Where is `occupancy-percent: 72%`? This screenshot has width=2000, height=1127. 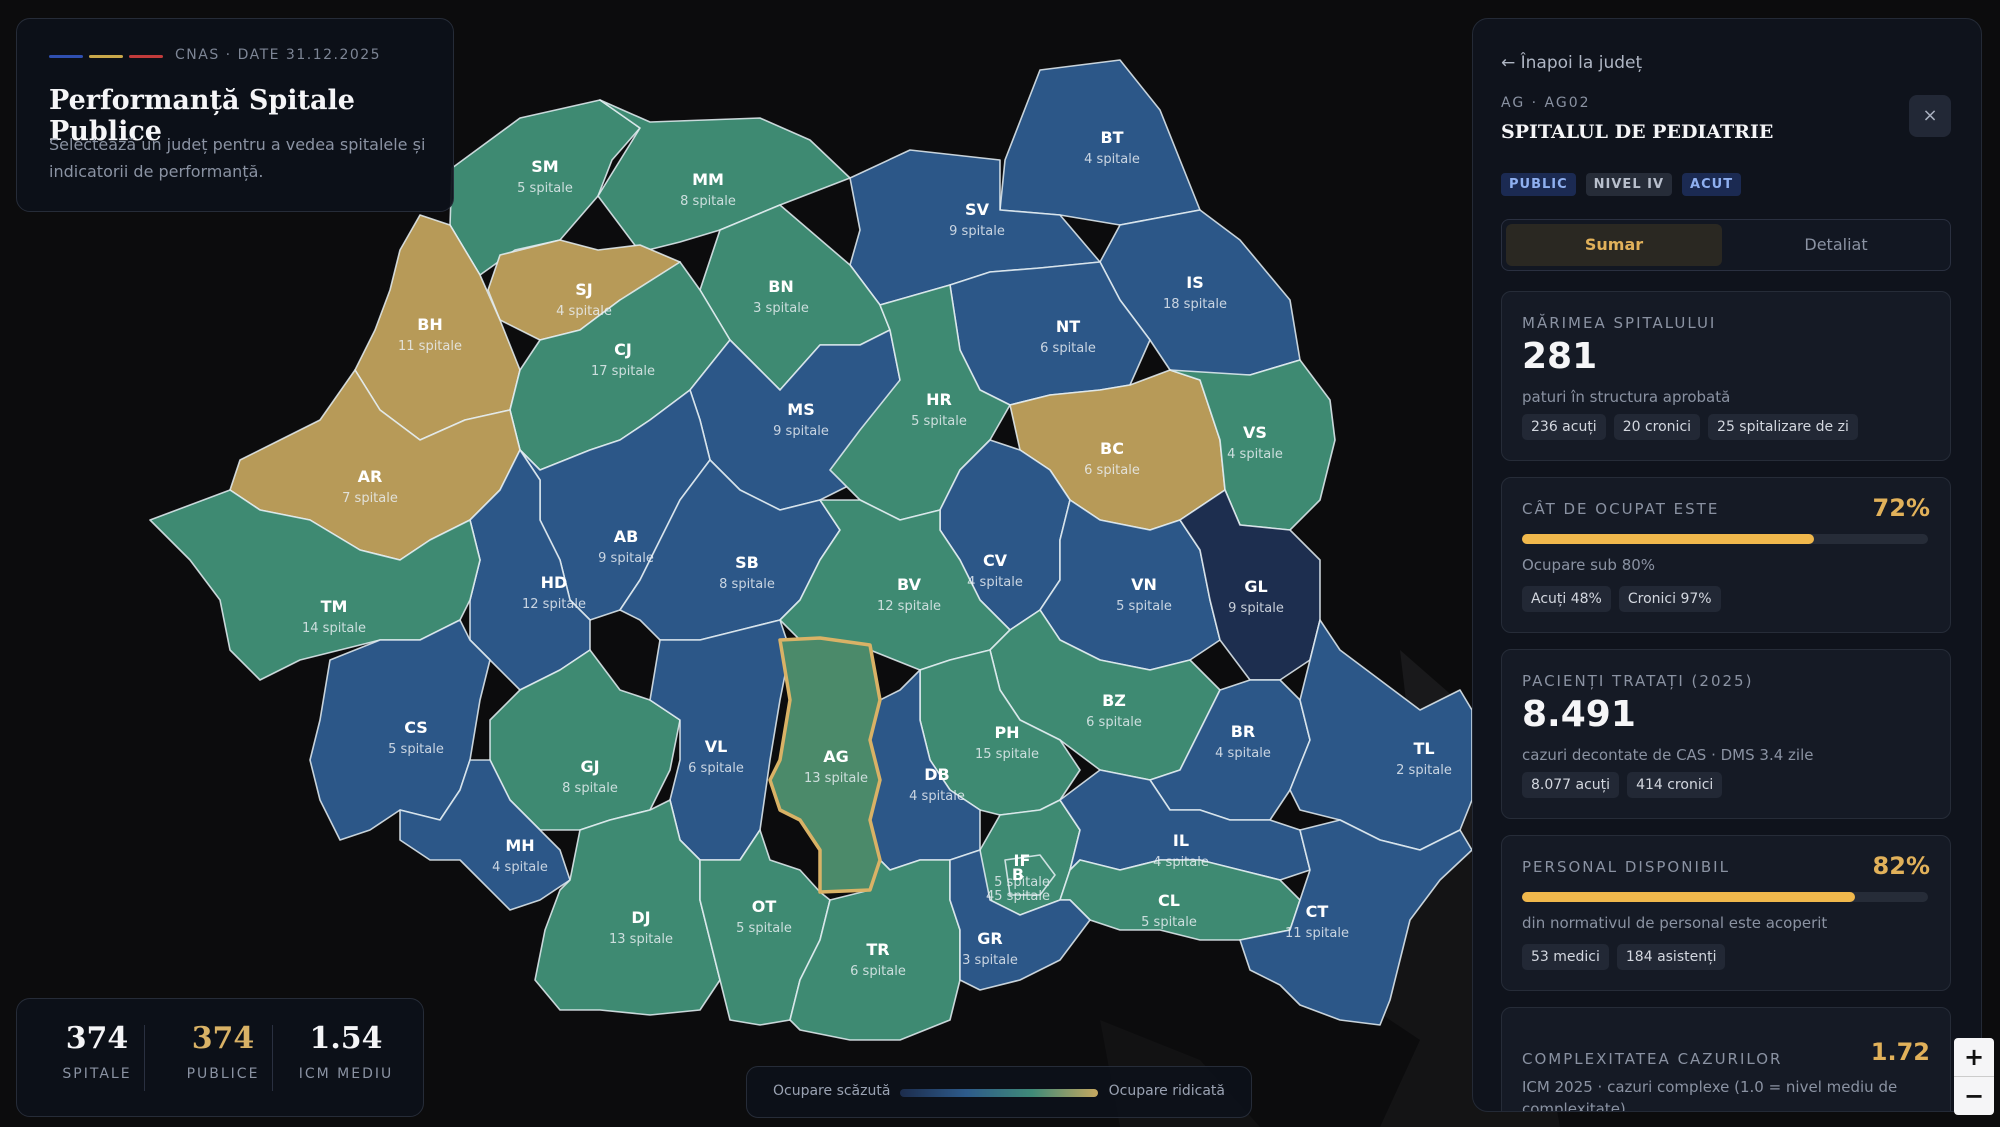 occupancy-percent: 72% is located at coordinates (1901, 508).